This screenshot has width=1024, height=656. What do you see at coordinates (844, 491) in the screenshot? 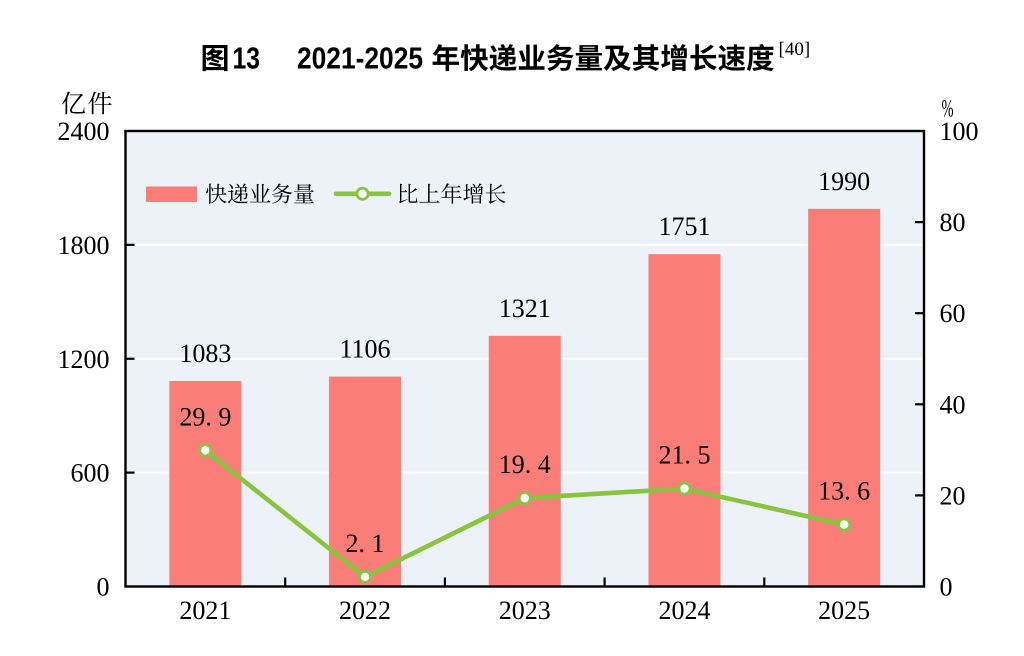
I see `line-label-2025: 13. 6` at bounding box center [844, 491].